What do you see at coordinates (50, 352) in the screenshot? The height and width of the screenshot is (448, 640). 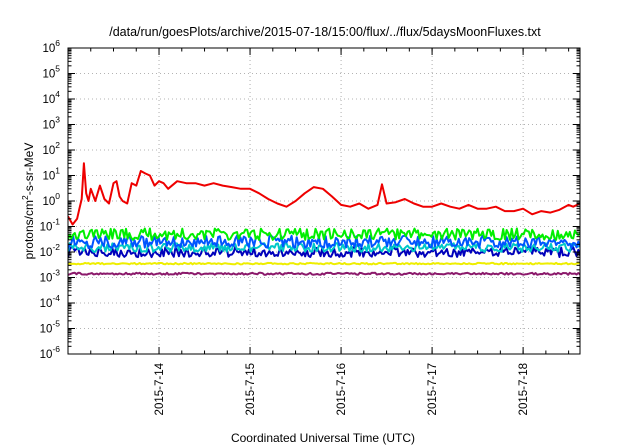 I see `y-tick-label: 10⁻⁶` at bounding box center [50, 352].